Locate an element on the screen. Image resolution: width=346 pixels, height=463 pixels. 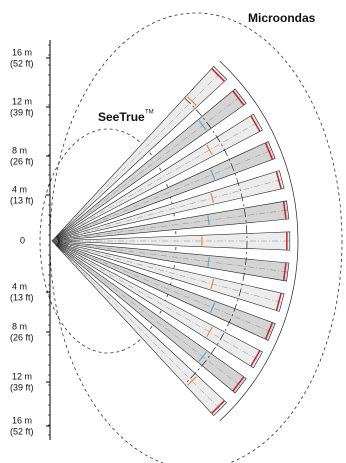
trademark: TM is located at coordinates (149, 113).